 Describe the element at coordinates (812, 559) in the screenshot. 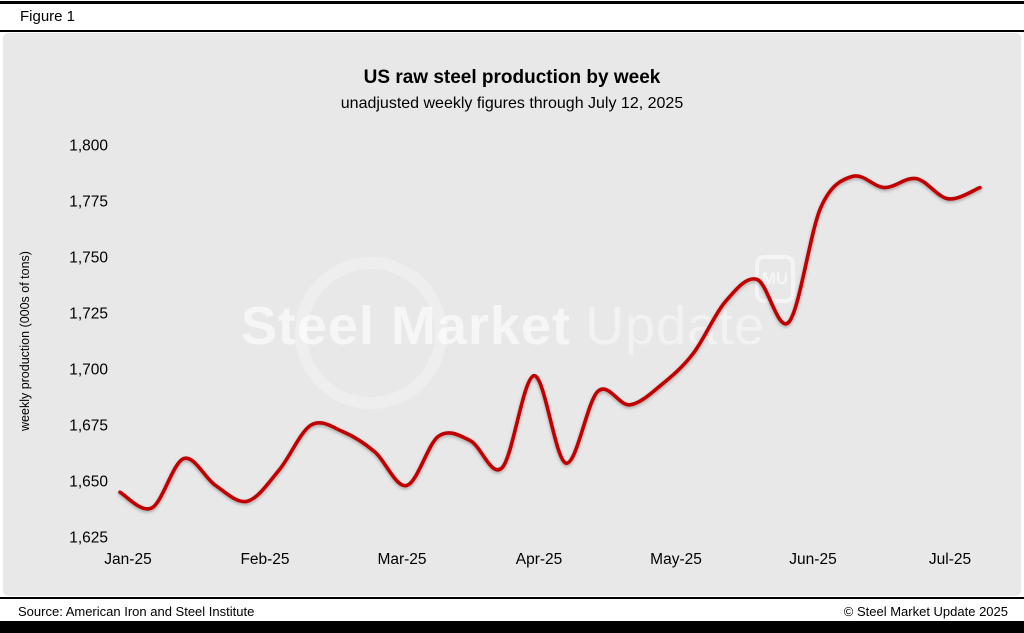

I see `x-tick-label: Jun-25` at that location.